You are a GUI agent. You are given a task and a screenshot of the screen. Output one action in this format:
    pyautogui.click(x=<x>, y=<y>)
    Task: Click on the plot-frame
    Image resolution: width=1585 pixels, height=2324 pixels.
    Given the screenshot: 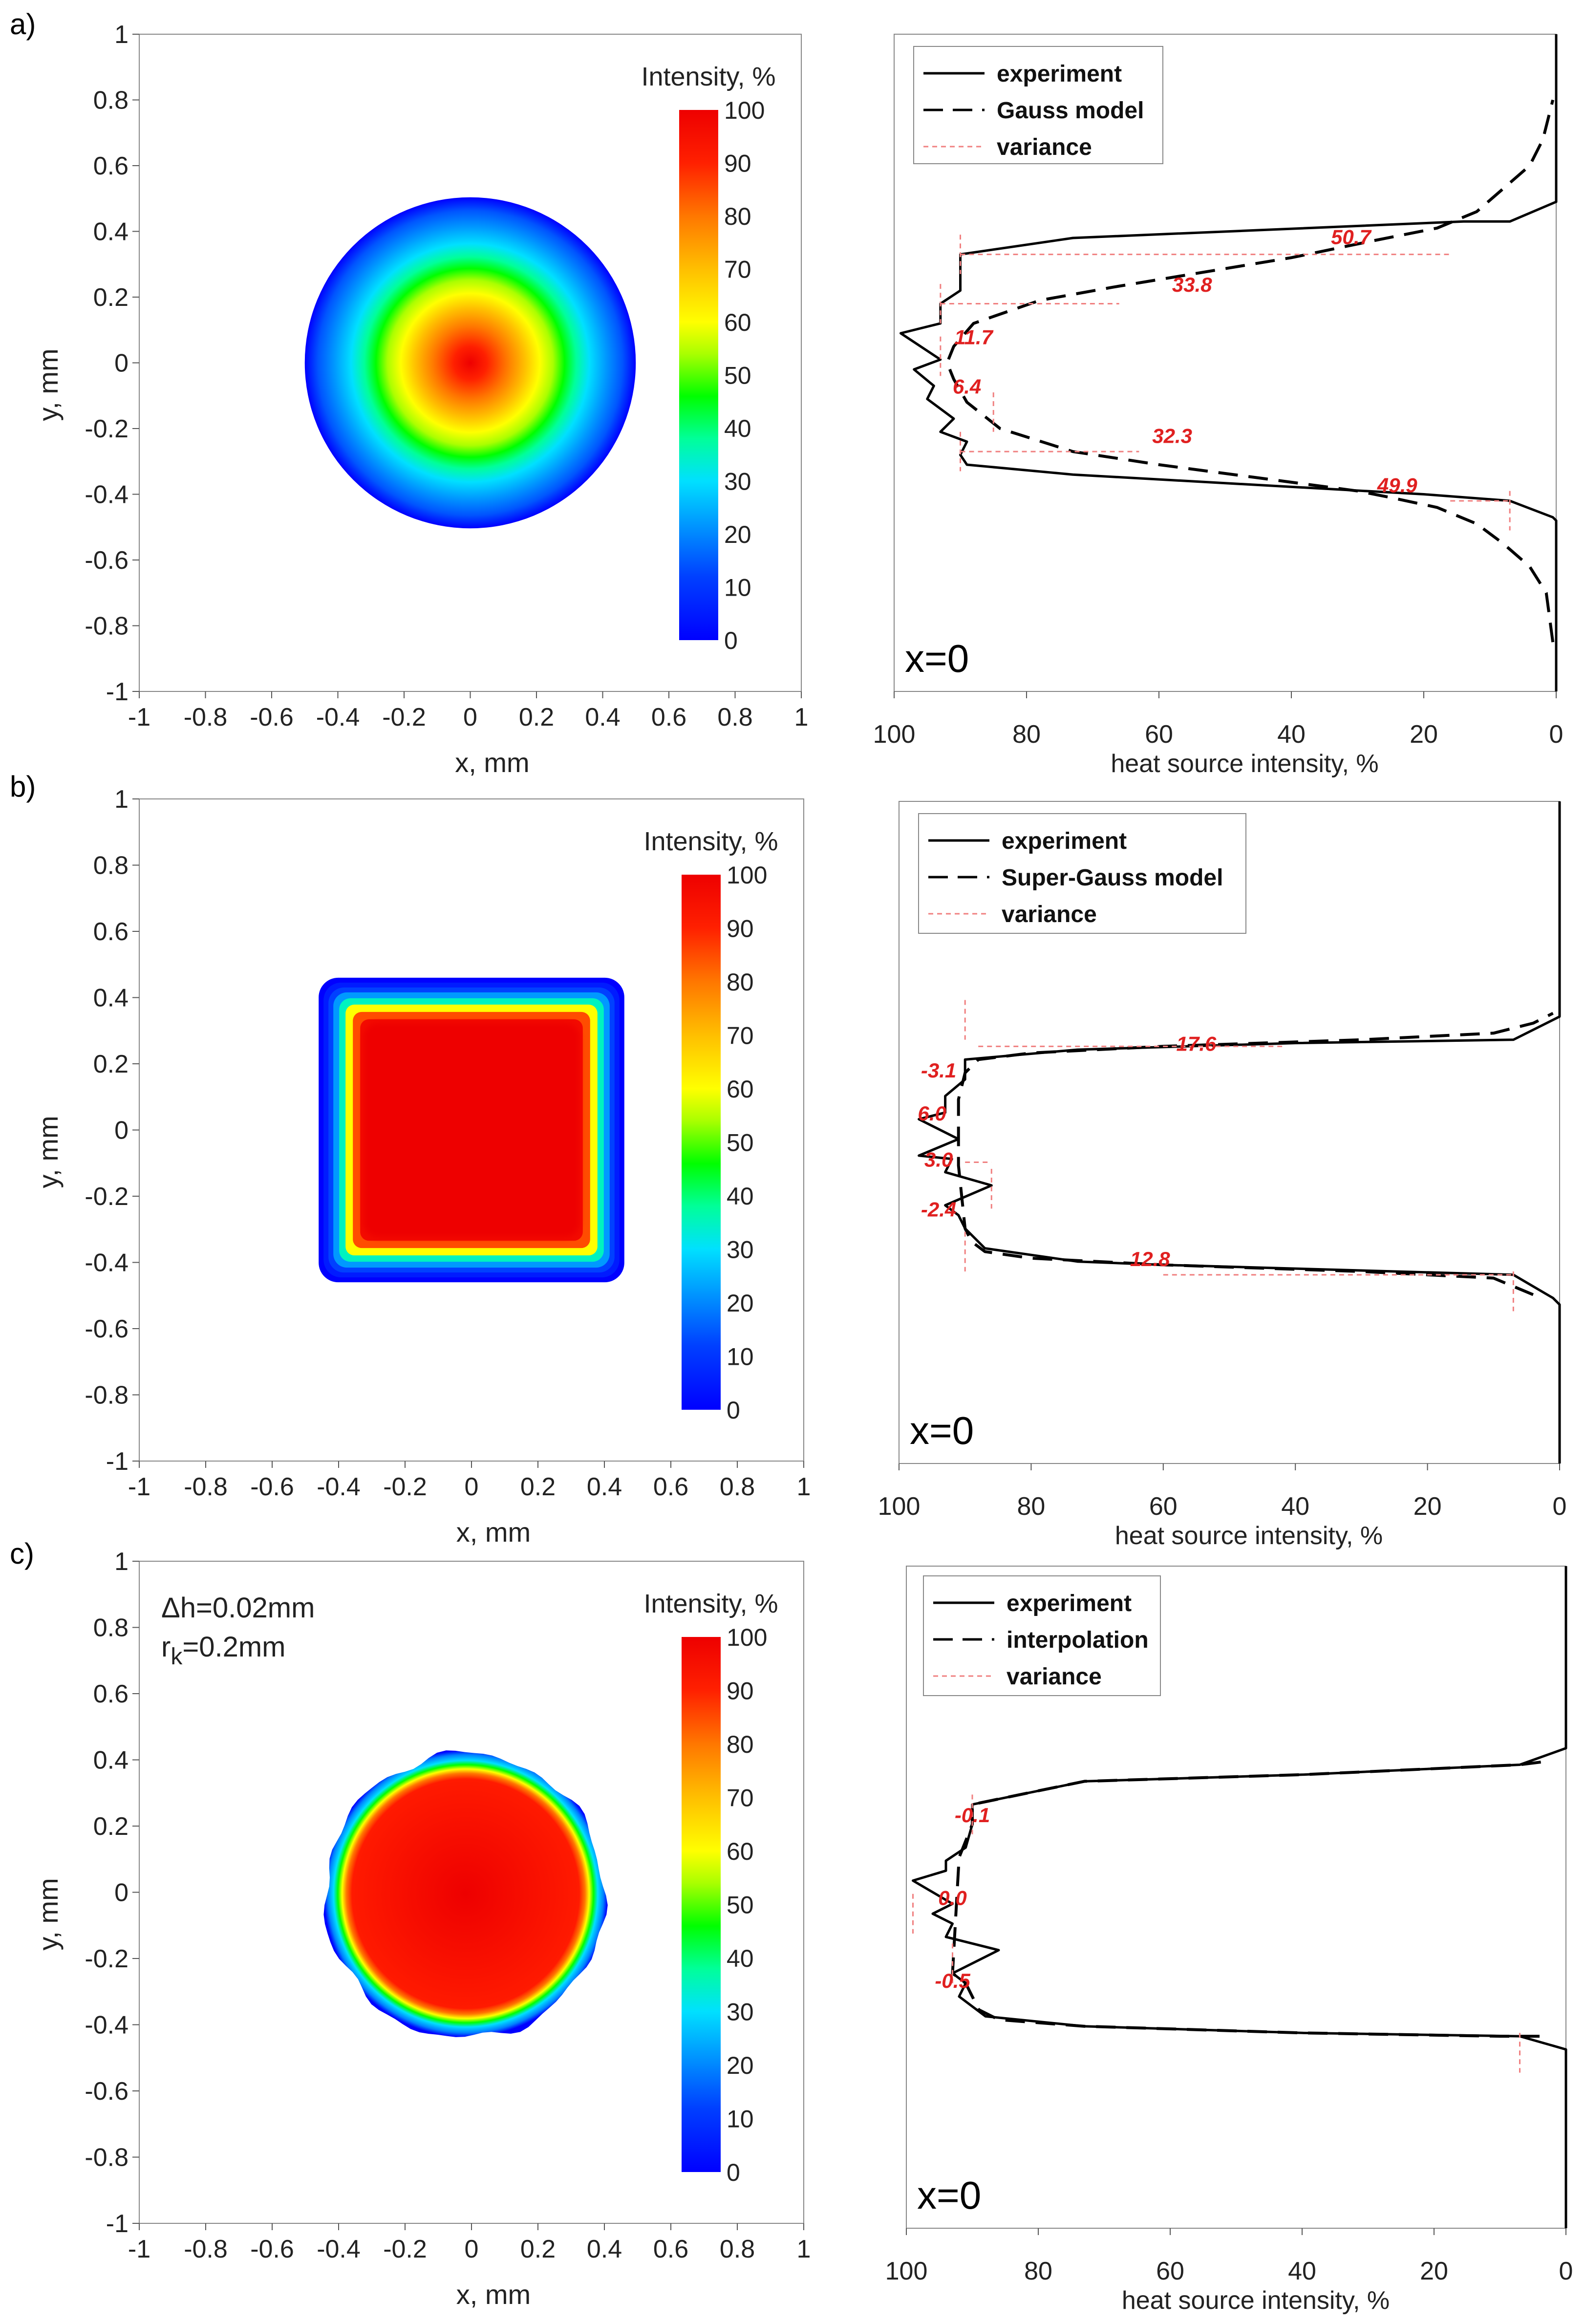 What is the action you would take?
    pyautogui.click(x=1236, y=1897)
    